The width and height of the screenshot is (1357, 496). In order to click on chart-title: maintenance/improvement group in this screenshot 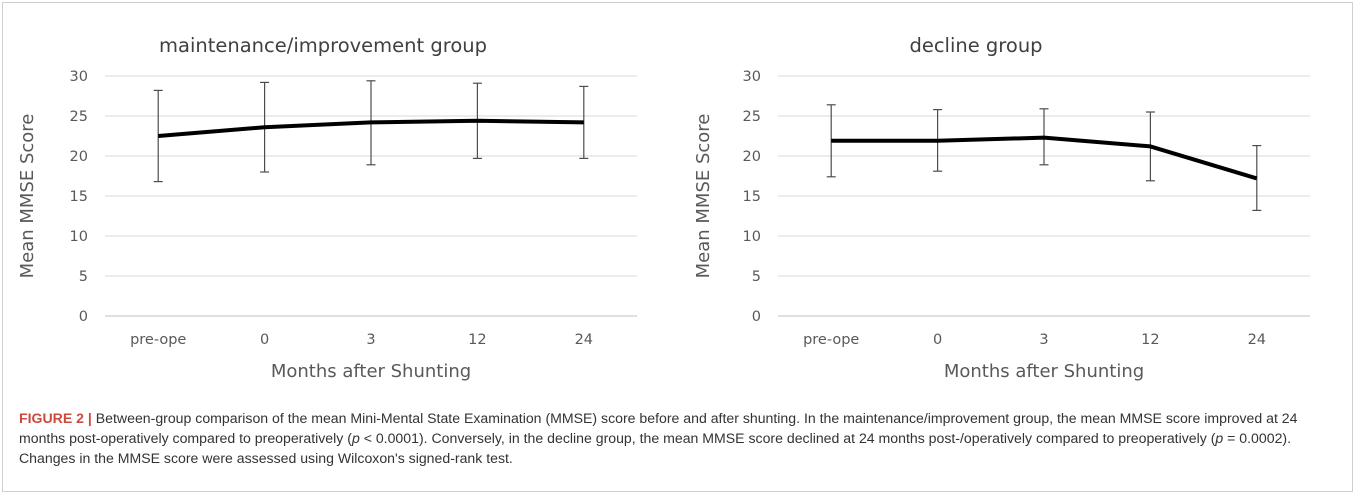, I will do `click(323, 45)`.